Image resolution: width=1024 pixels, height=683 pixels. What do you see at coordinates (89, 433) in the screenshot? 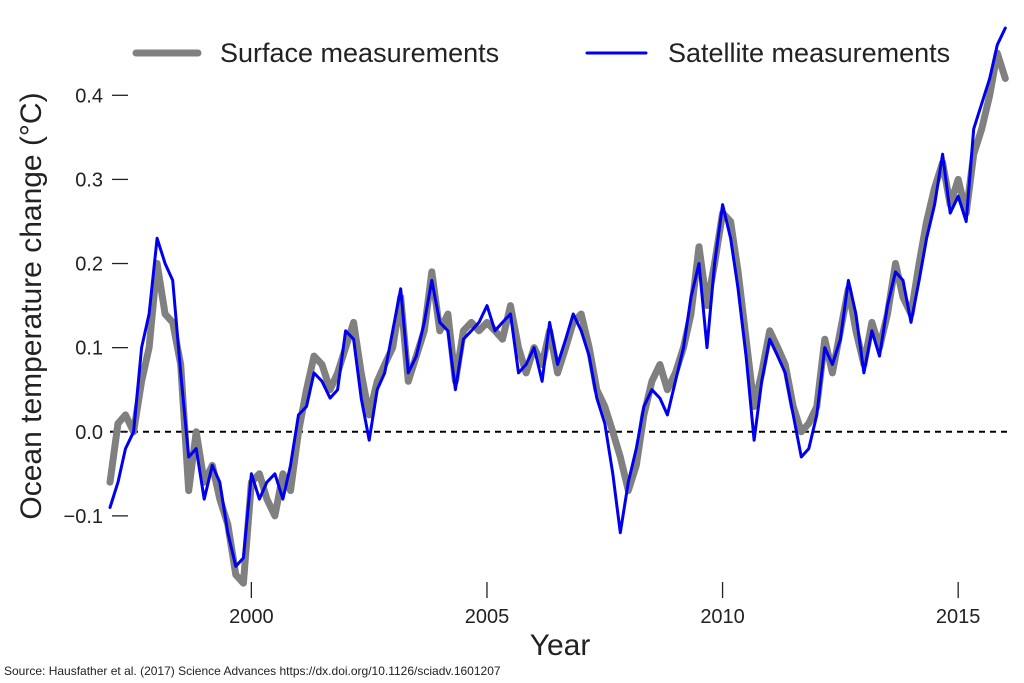
I see `y-tick-label: 0.0` at bounding box center [89, 433].